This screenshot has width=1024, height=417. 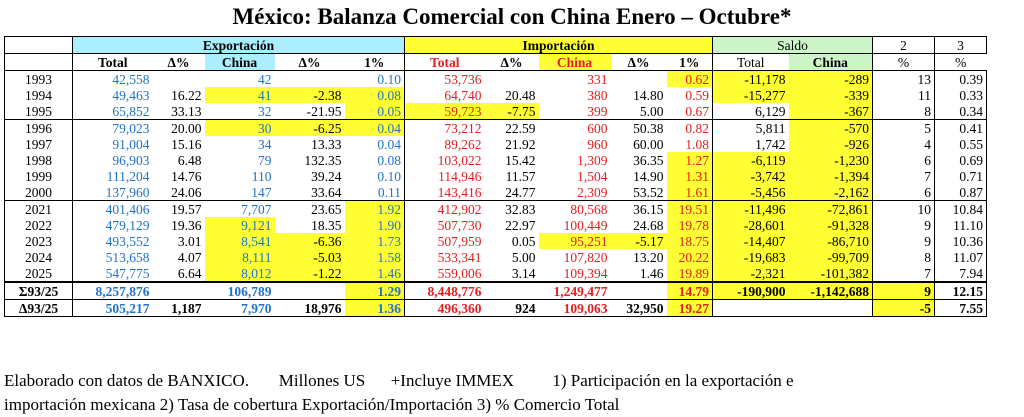 What do you see at coordinates (648, 160) in the screenshot?
I see `cell-icd: 36.35` at bounding box center [648, 160].